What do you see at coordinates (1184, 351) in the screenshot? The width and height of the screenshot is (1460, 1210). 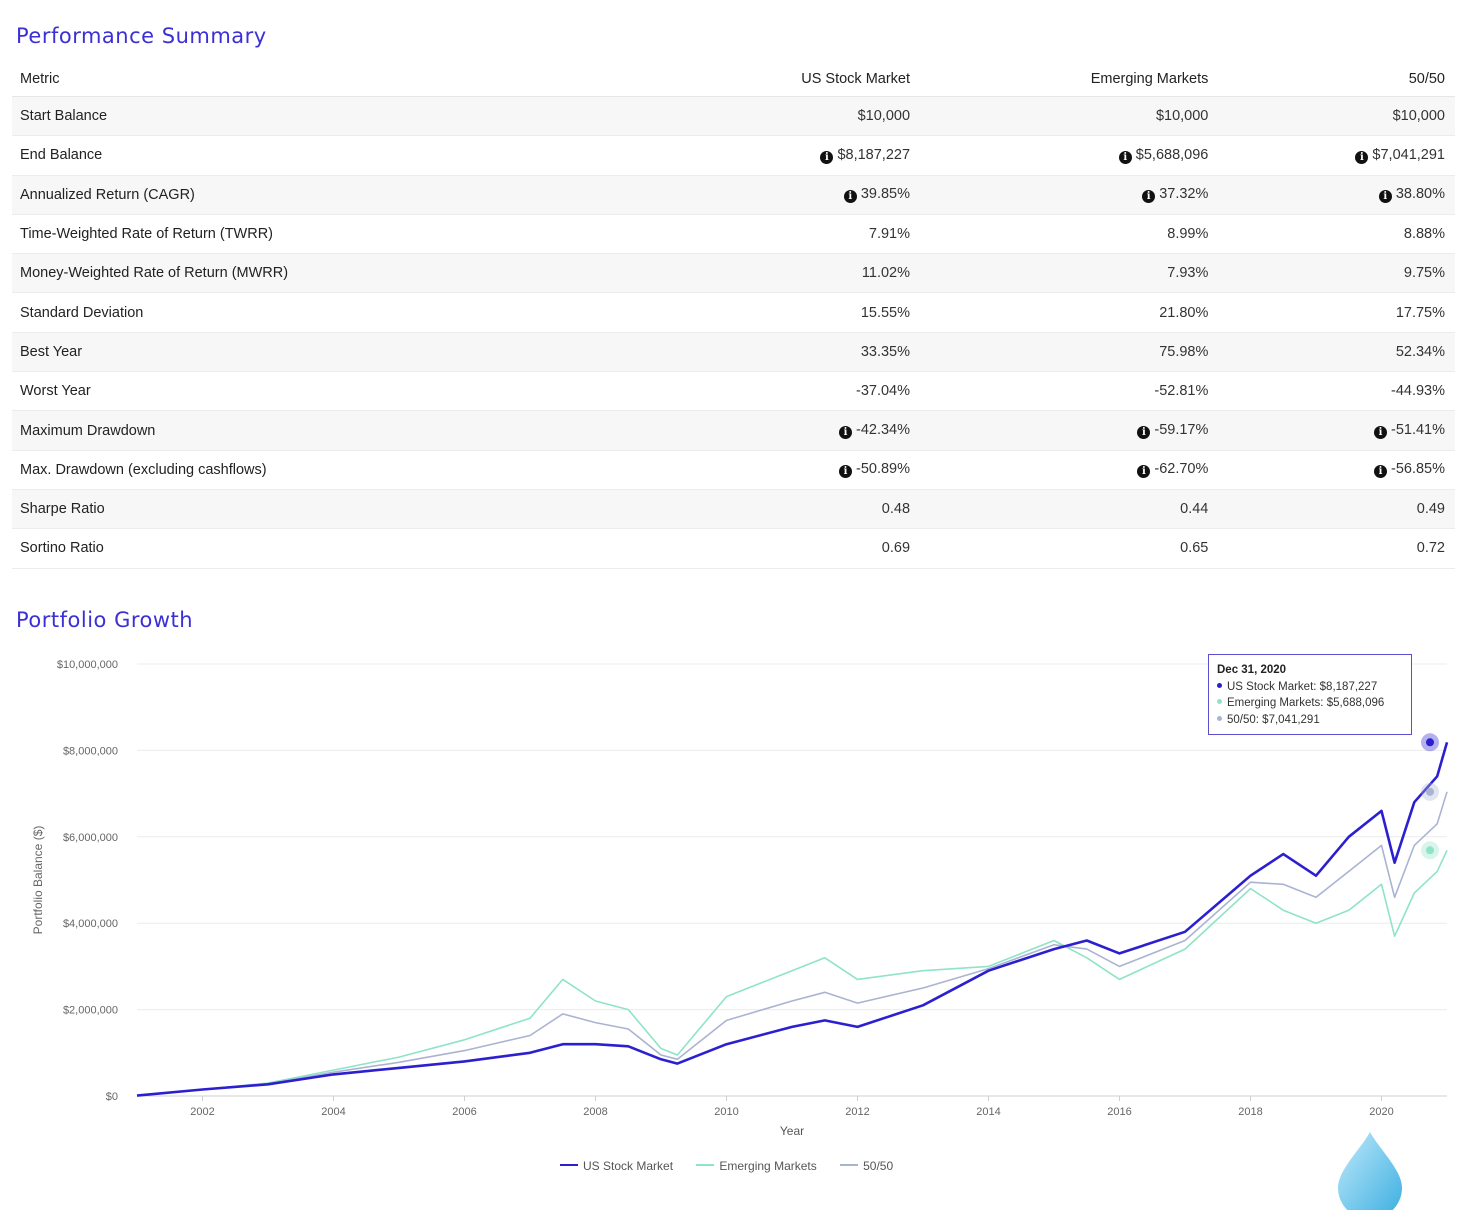 I see `metric-value-text: 75.98%` at bounding box center [1184, 351].